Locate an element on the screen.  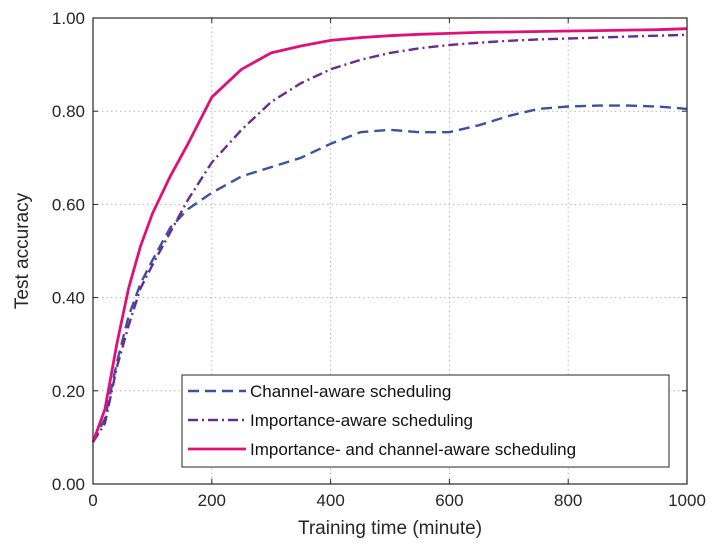
y-tick-label: 0.60 is located at coordinates (68, 204).